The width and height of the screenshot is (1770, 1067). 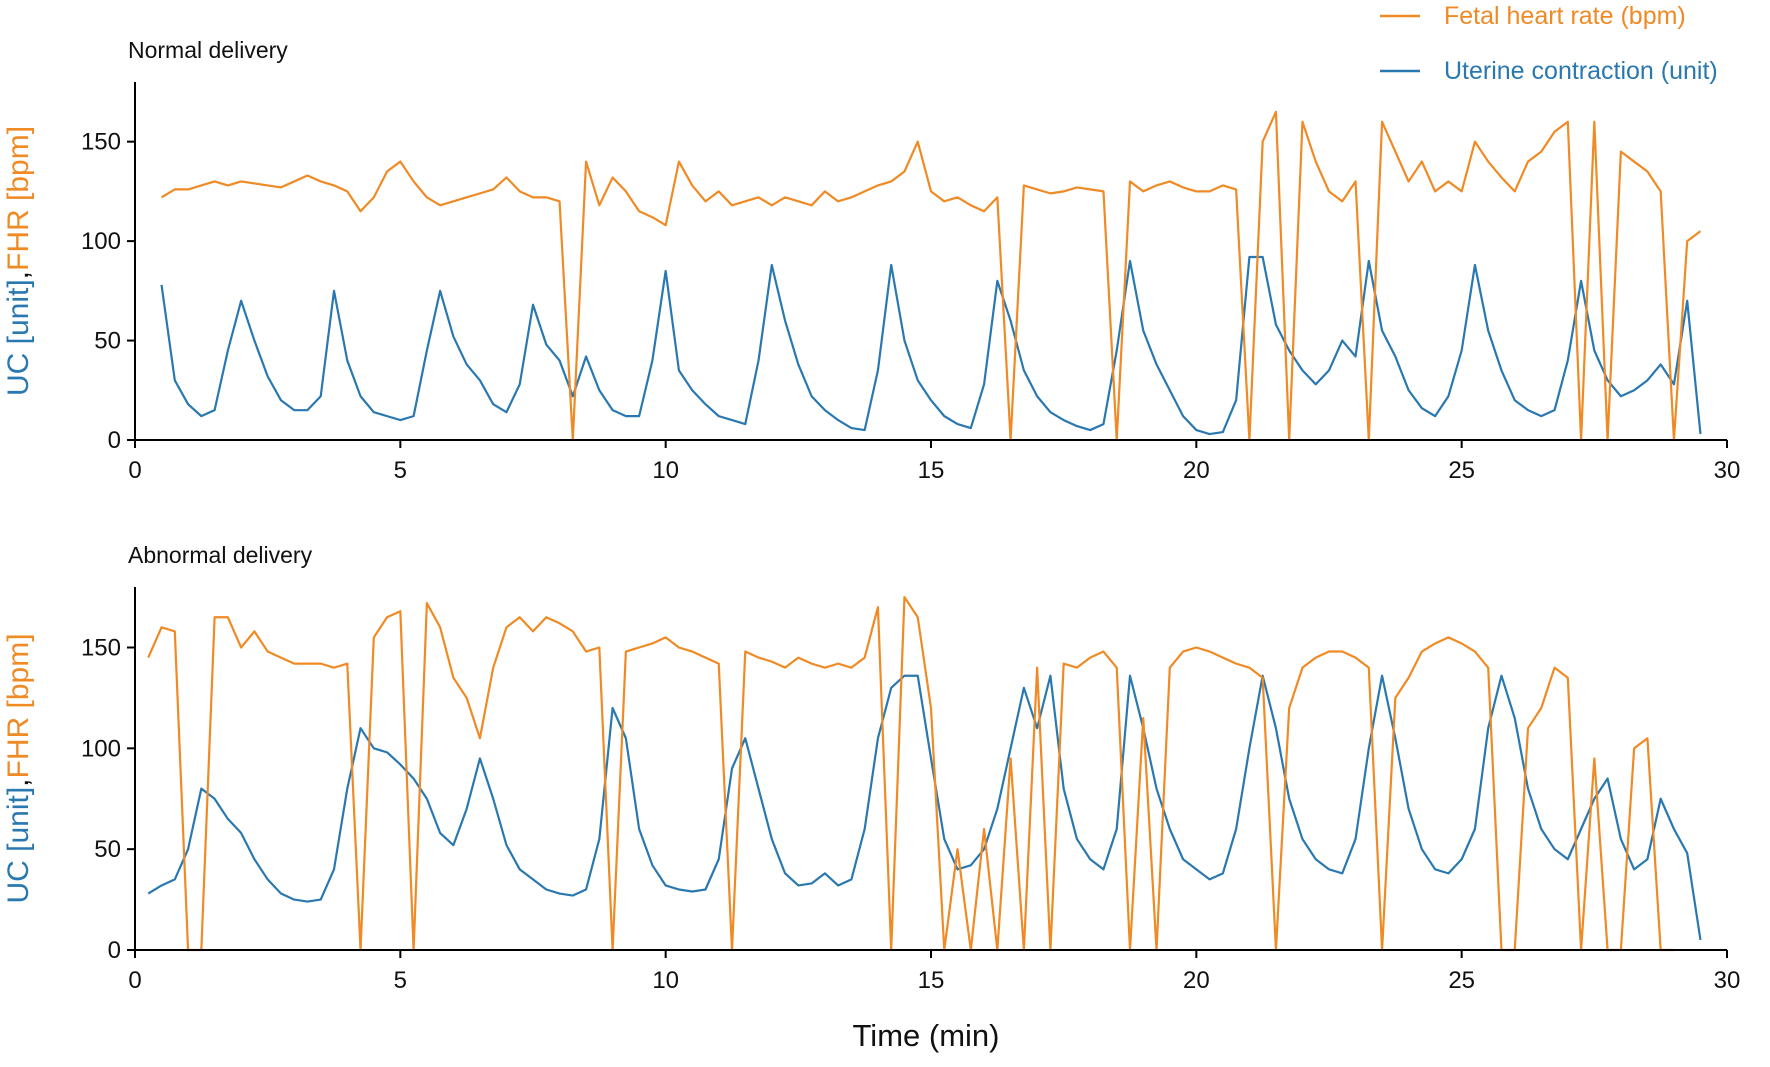 What do you see at coordinates (1581, 71) in the screenshot?
I see `legend-label: Uterine contraction (unit)` at bounding box center [1581, 71].